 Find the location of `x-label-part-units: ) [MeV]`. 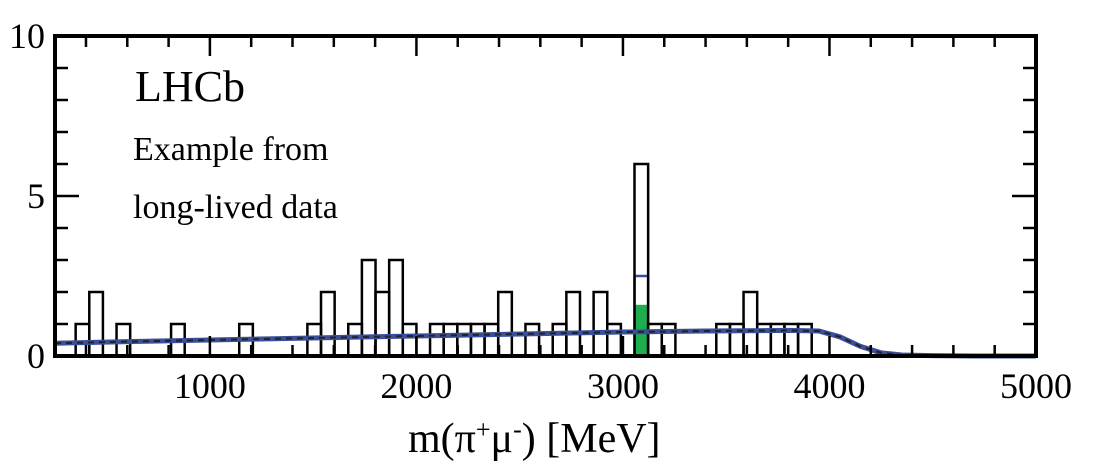

x-label-part-units: ) [MeV] is located at coordinates (591, 439).